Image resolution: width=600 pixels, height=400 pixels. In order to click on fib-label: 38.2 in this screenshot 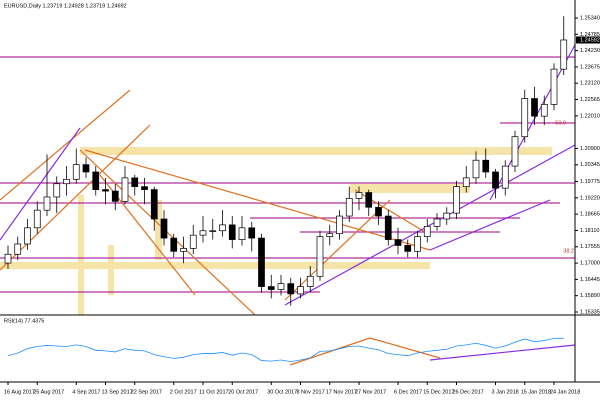, I will do `click(568, 251)`.